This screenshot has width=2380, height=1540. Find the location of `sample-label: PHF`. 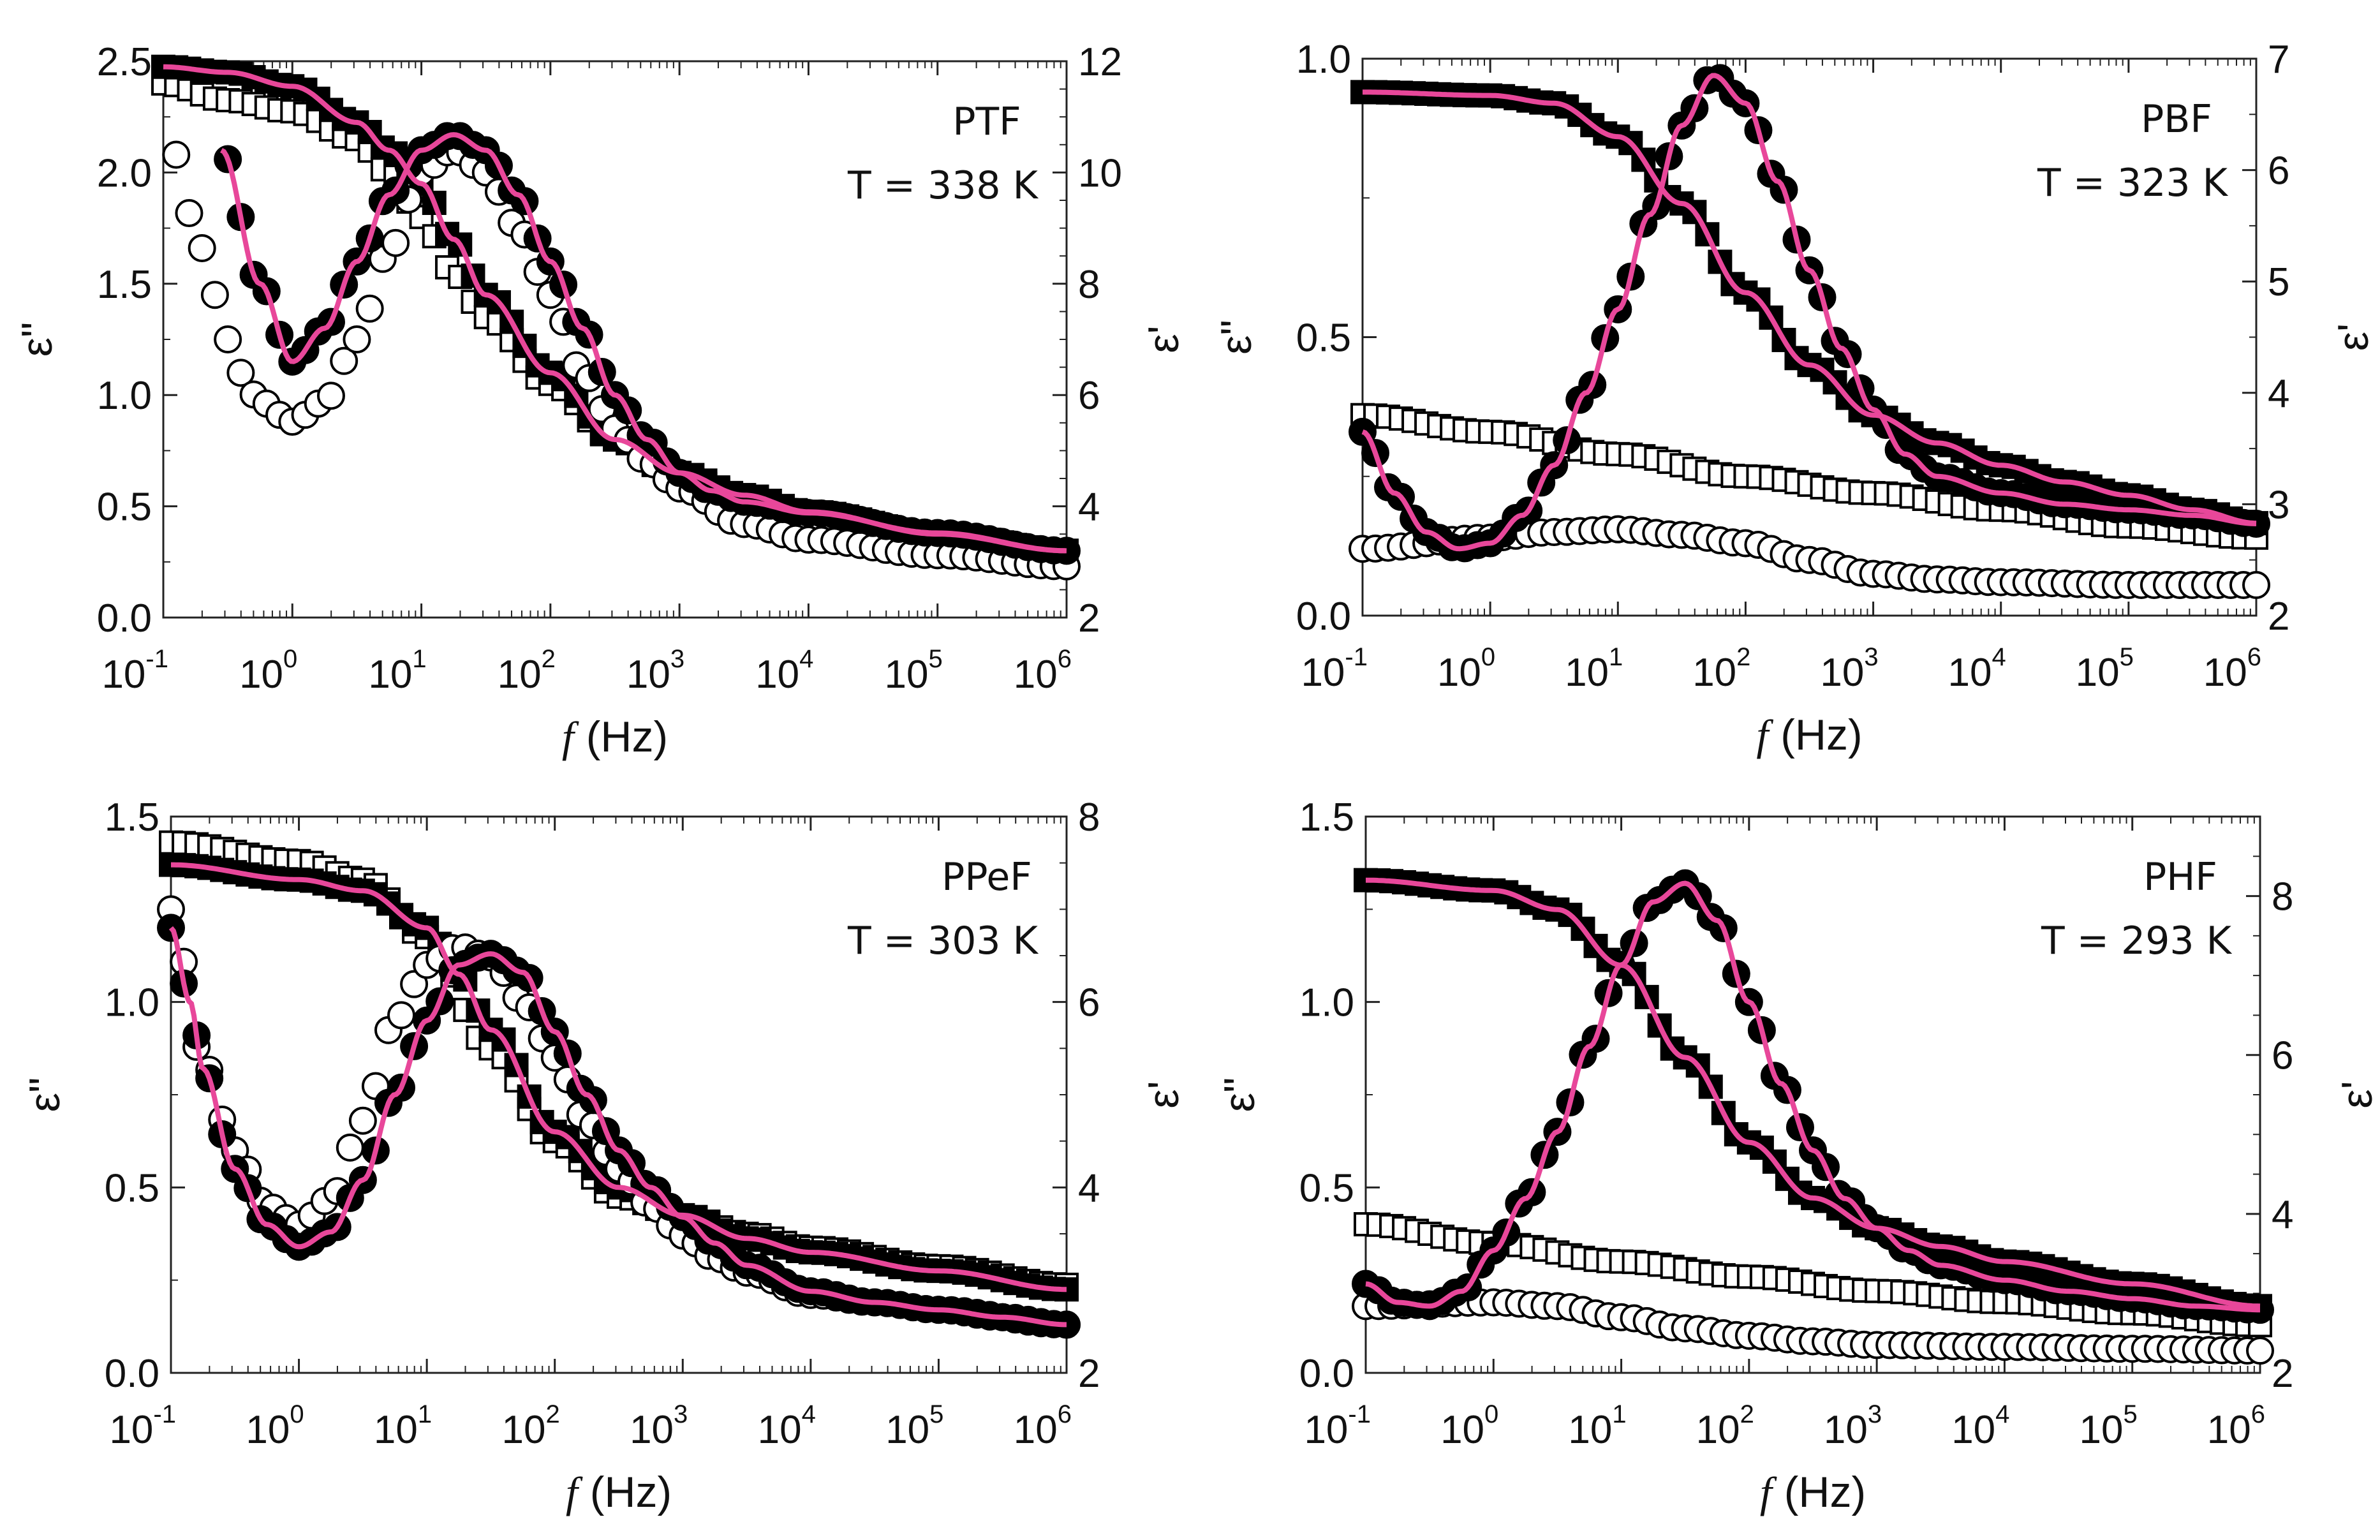

sample-label: PHF is located at coordinates (2180, 877).